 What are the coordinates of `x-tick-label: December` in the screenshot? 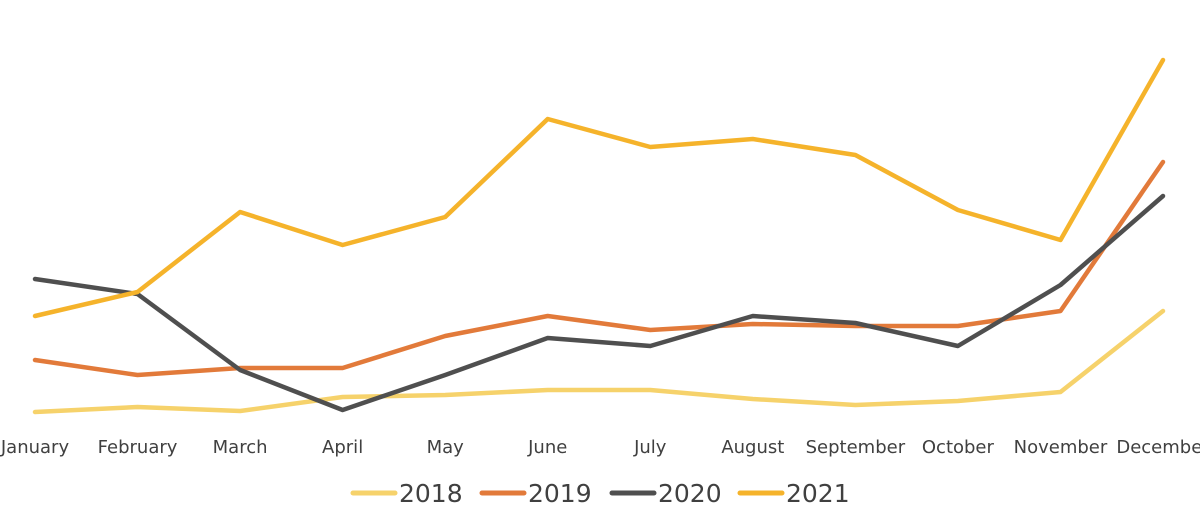 It's located at (1158, 447).